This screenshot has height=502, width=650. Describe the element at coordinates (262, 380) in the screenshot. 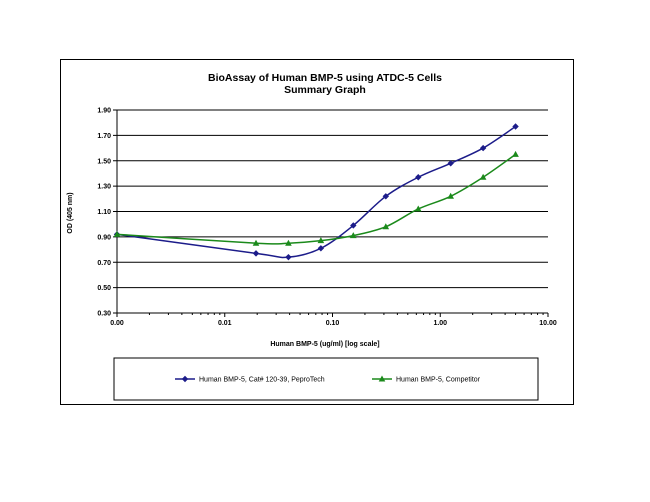

I see `legend-label: Human BMP-5, Cat# 120-39, PeproTech` at that location.